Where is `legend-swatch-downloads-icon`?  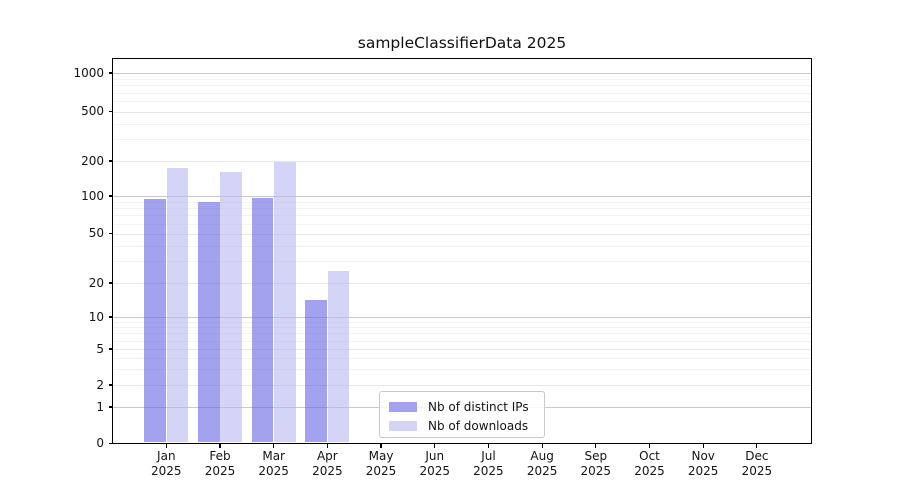
legend-swatch-downloads-icon is located at coordinates (403, 425).